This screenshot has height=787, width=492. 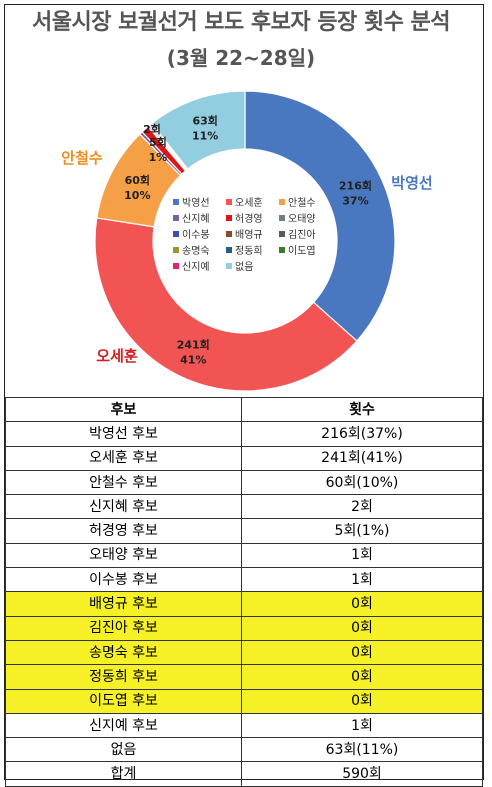 What do you see at coordinates (117, 356) in the screenshot?
I see `category-label: 오세훈` at bounding box center [117, 356].